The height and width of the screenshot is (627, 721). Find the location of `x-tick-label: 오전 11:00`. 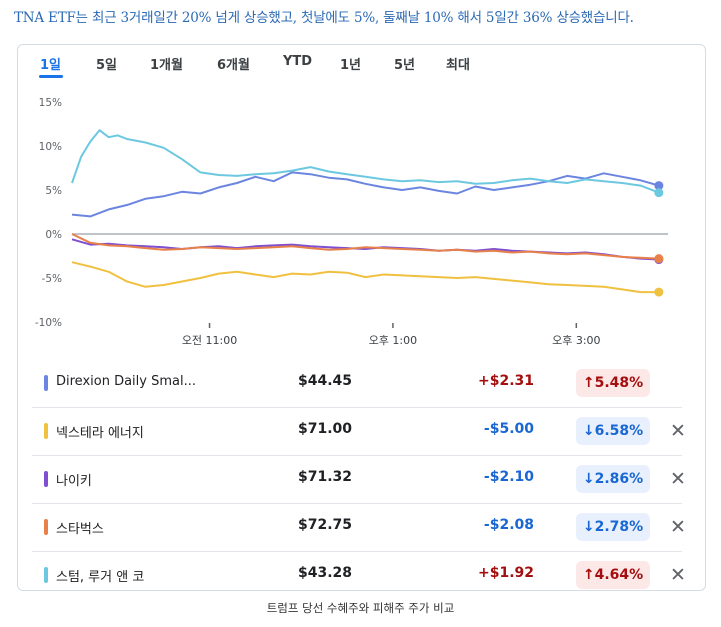

x-tick-label: 오전 11:00 is located at coordinates (209, 340).